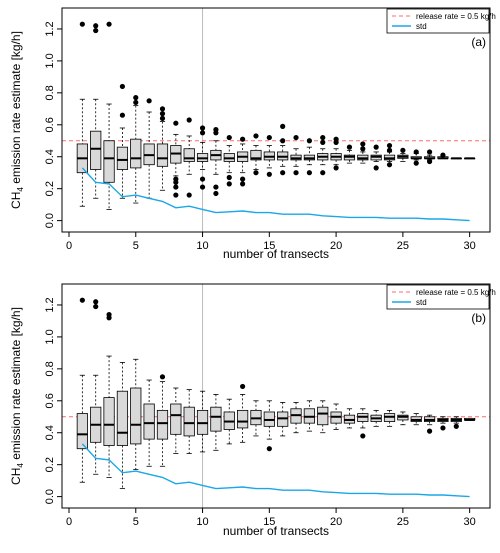  Describe the element at coordinates (456, 292) in the screenshot. I see `legend-label-release-rate: release rate = 0.5 kg/h` at that location.